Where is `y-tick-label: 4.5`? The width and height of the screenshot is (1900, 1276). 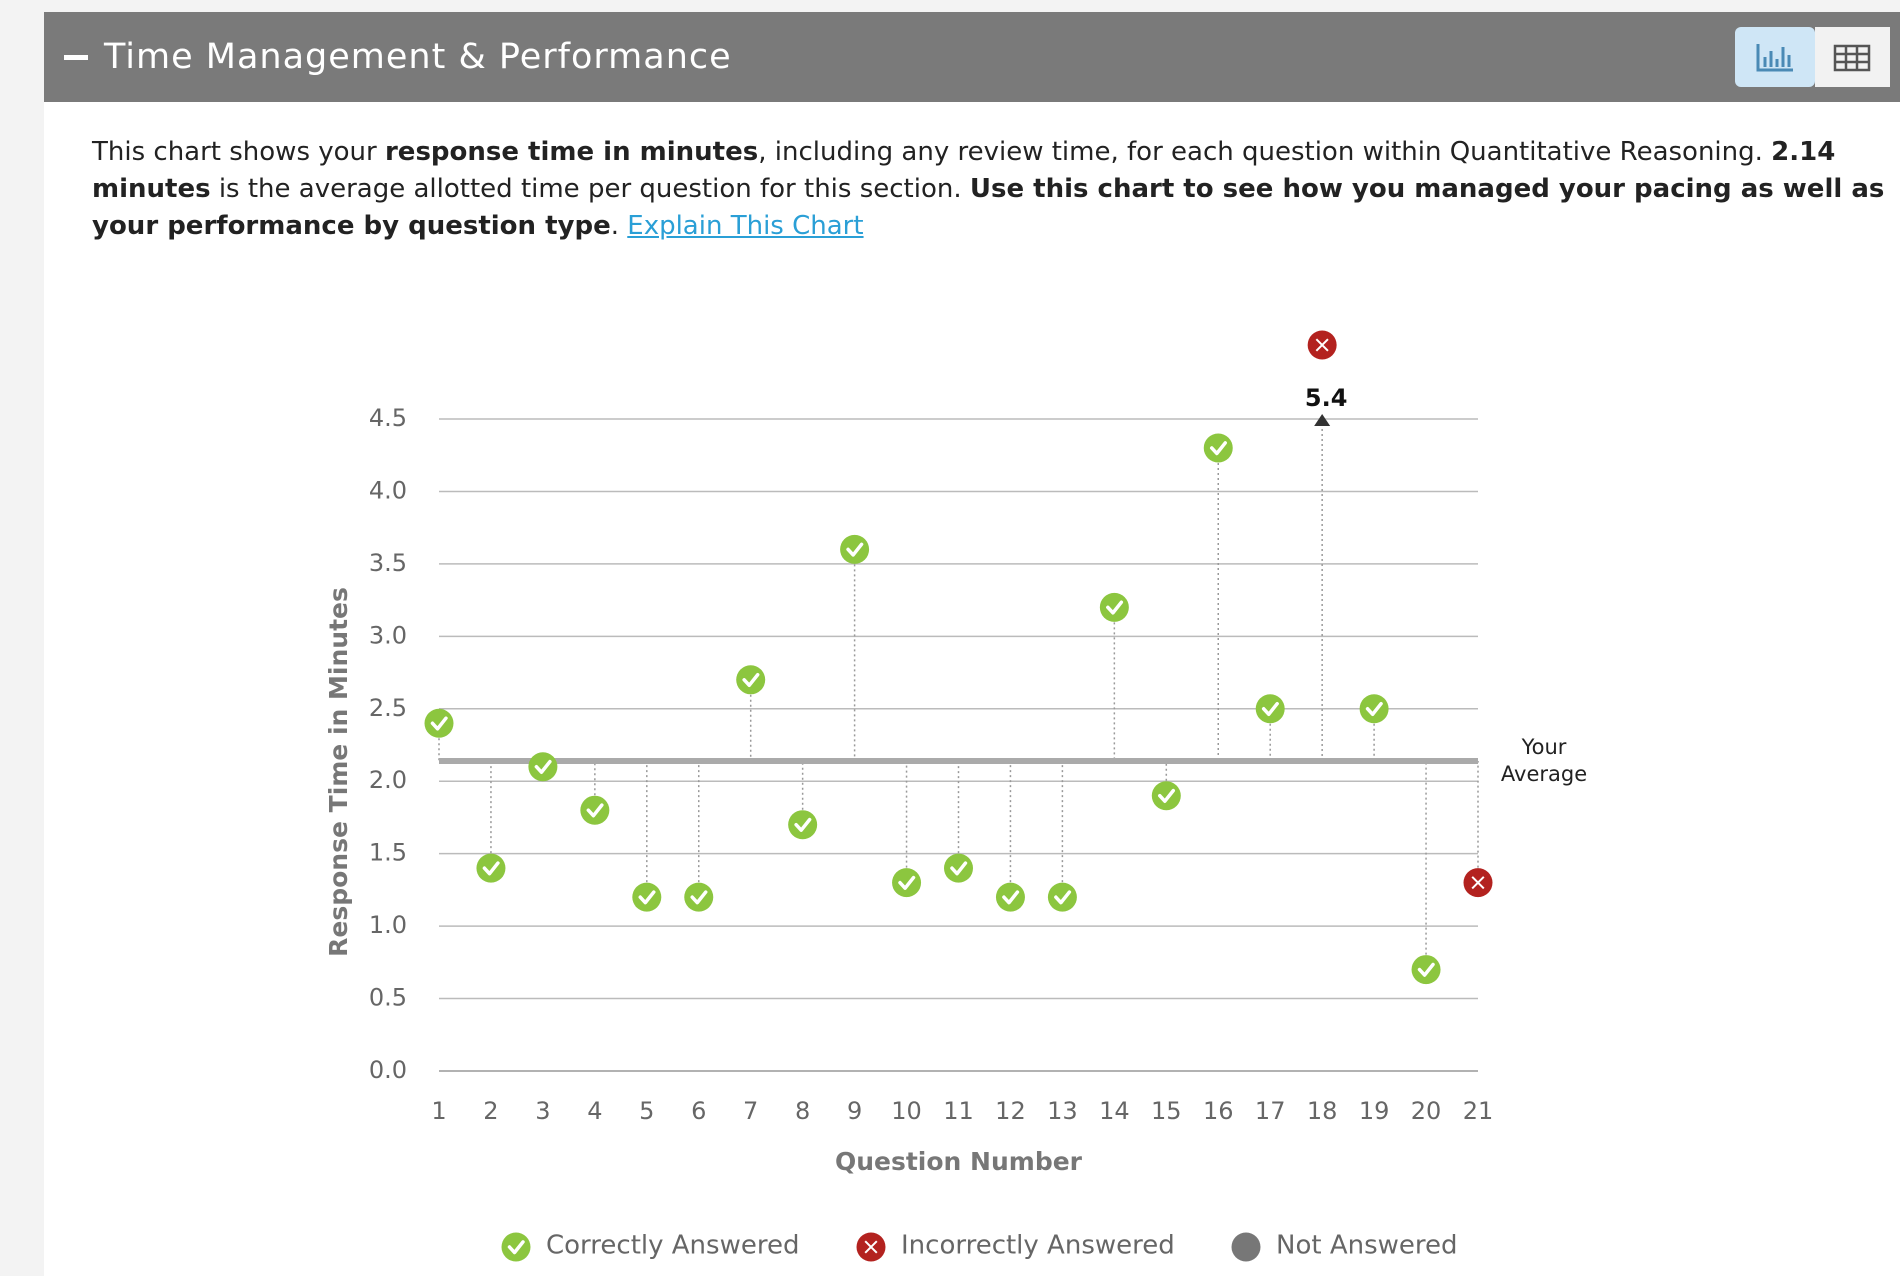
y-tick-label: 4.5 is located at coordinates (388, 418).